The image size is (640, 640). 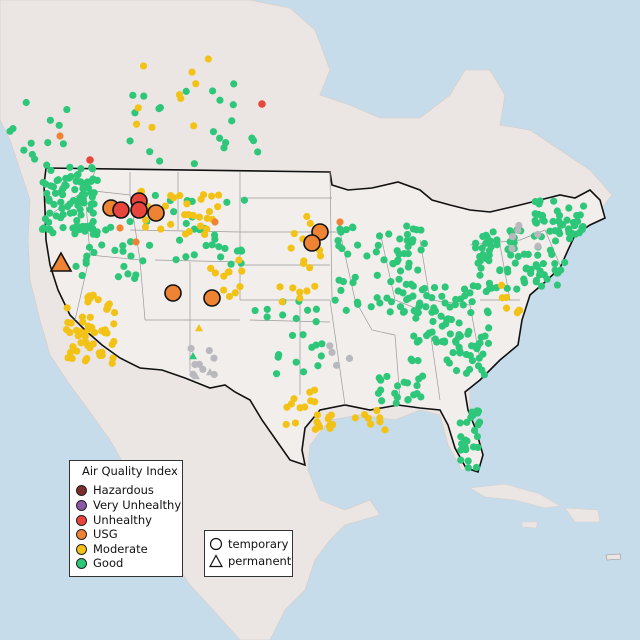 I want to click on legend-item-hazardous: Hazardous, so click(x=115, y=490).